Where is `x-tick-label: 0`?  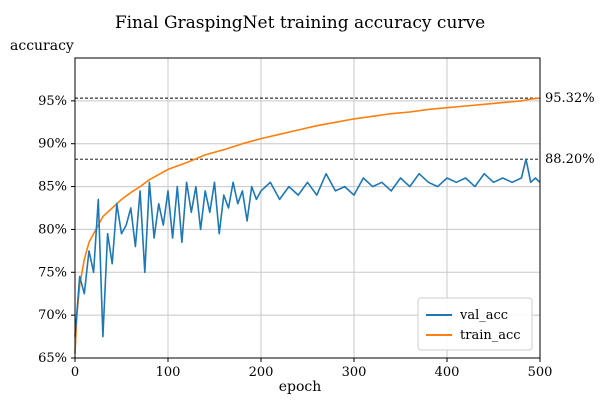 x-tick-label: 0 is located at coordinates (75, 372).